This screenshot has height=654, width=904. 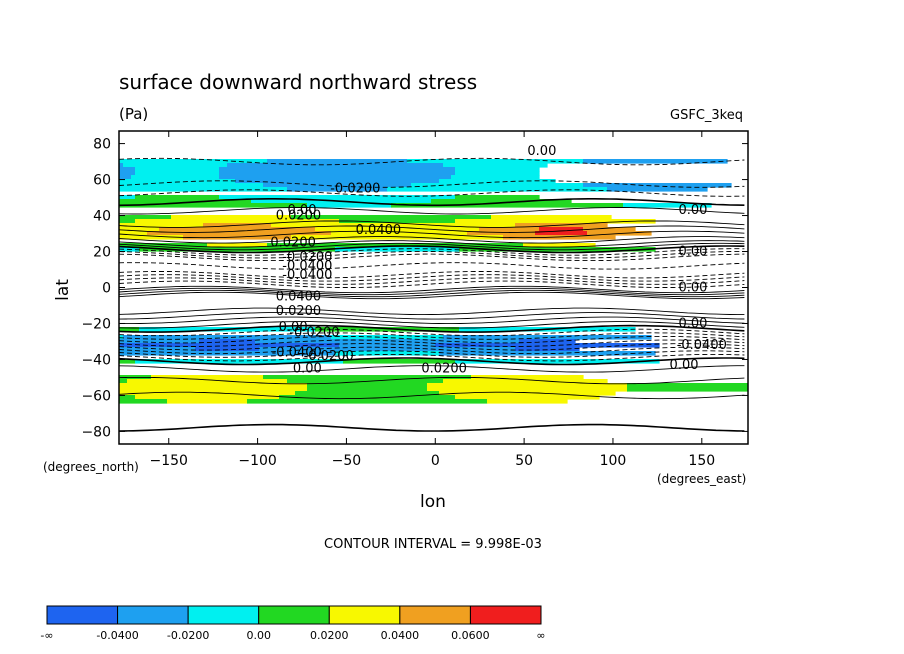 What do you see at coordinates (96, 360) in the screenshot?
I see `y-tick-label: −40` at bounding box center [96, 360].